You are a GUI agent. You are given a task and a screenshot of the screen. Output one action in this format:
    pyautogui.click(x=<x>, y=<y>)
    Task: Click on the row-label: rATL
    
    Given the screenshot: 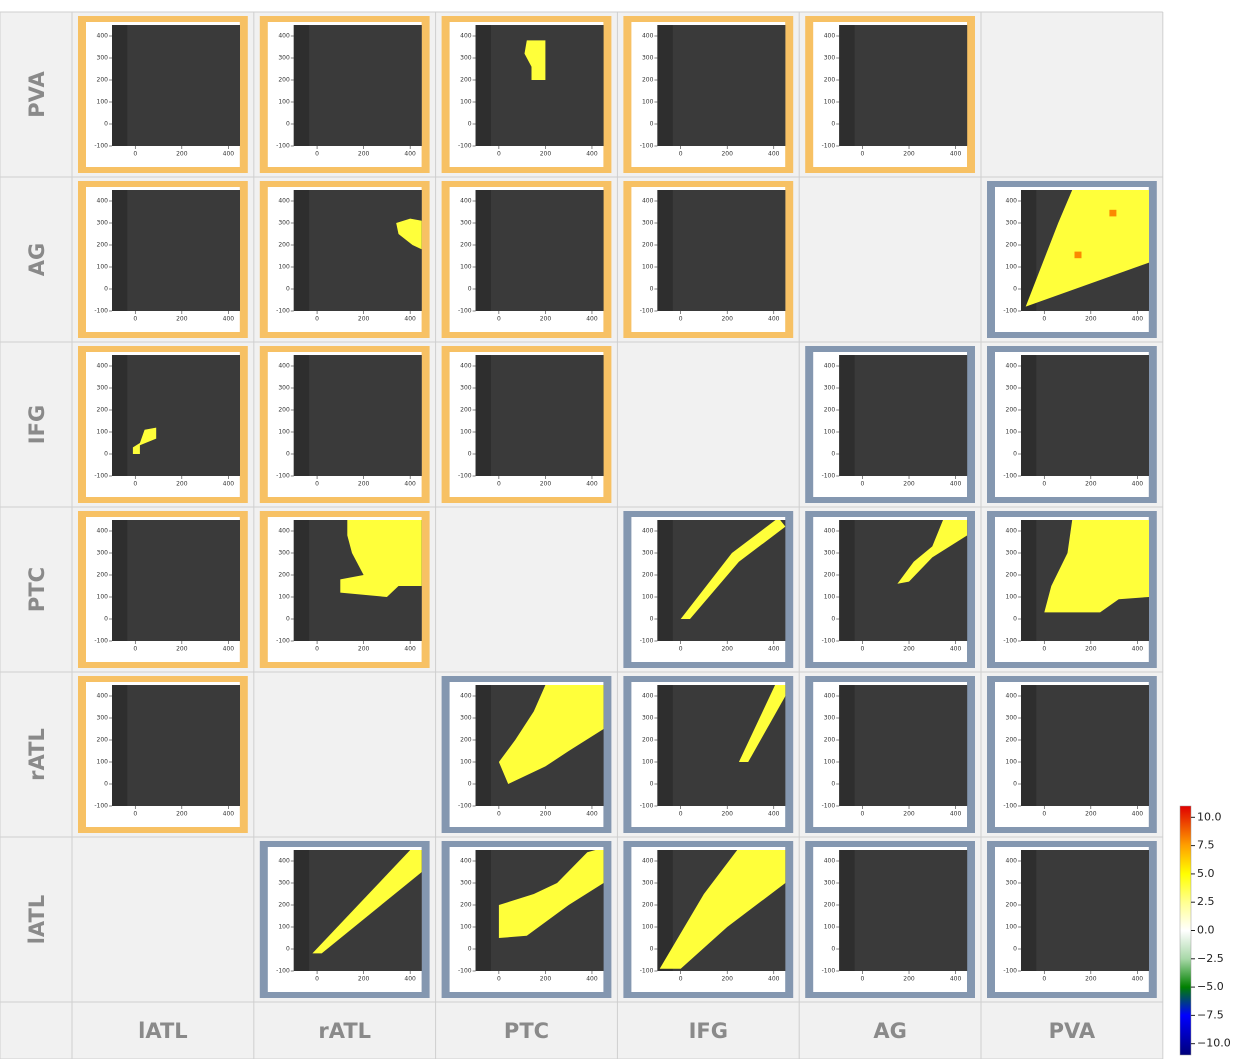 What is the action you would take?
    pyautogui.click(x=37, y=754)
    